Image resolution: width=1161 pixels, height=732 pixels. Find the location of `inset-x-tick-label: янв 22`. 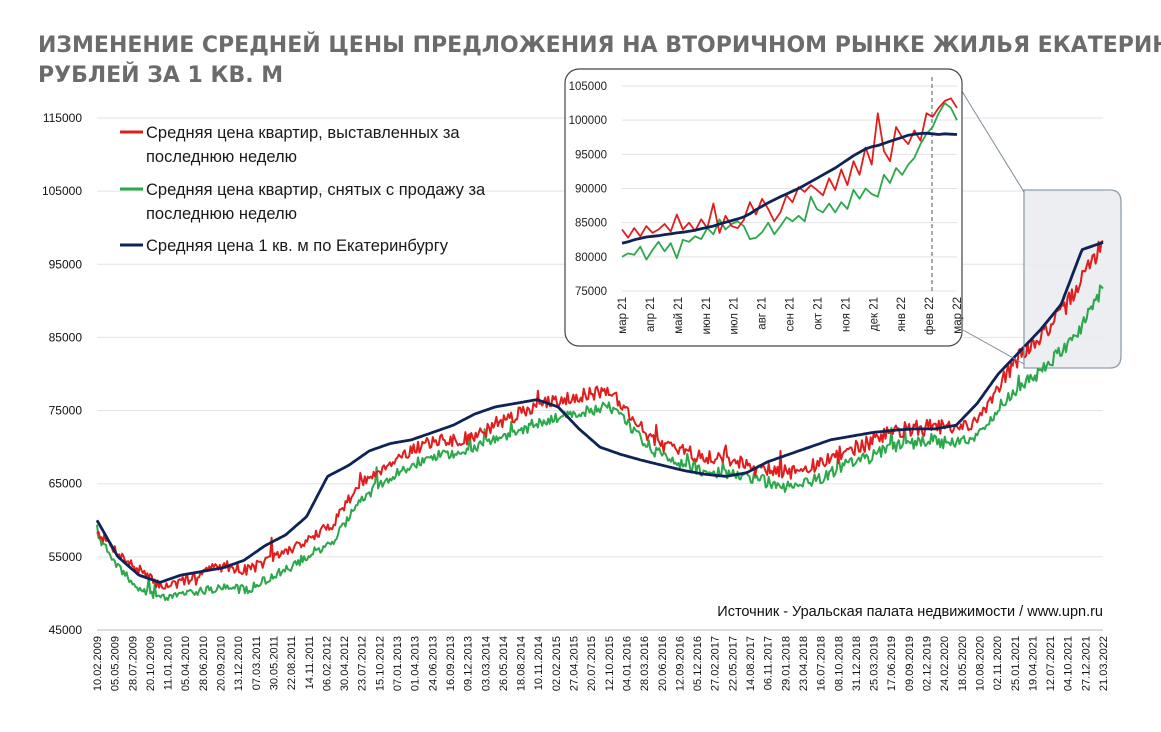

inset-x-tick-label: янв 22 is located at coordinates (902, 314).